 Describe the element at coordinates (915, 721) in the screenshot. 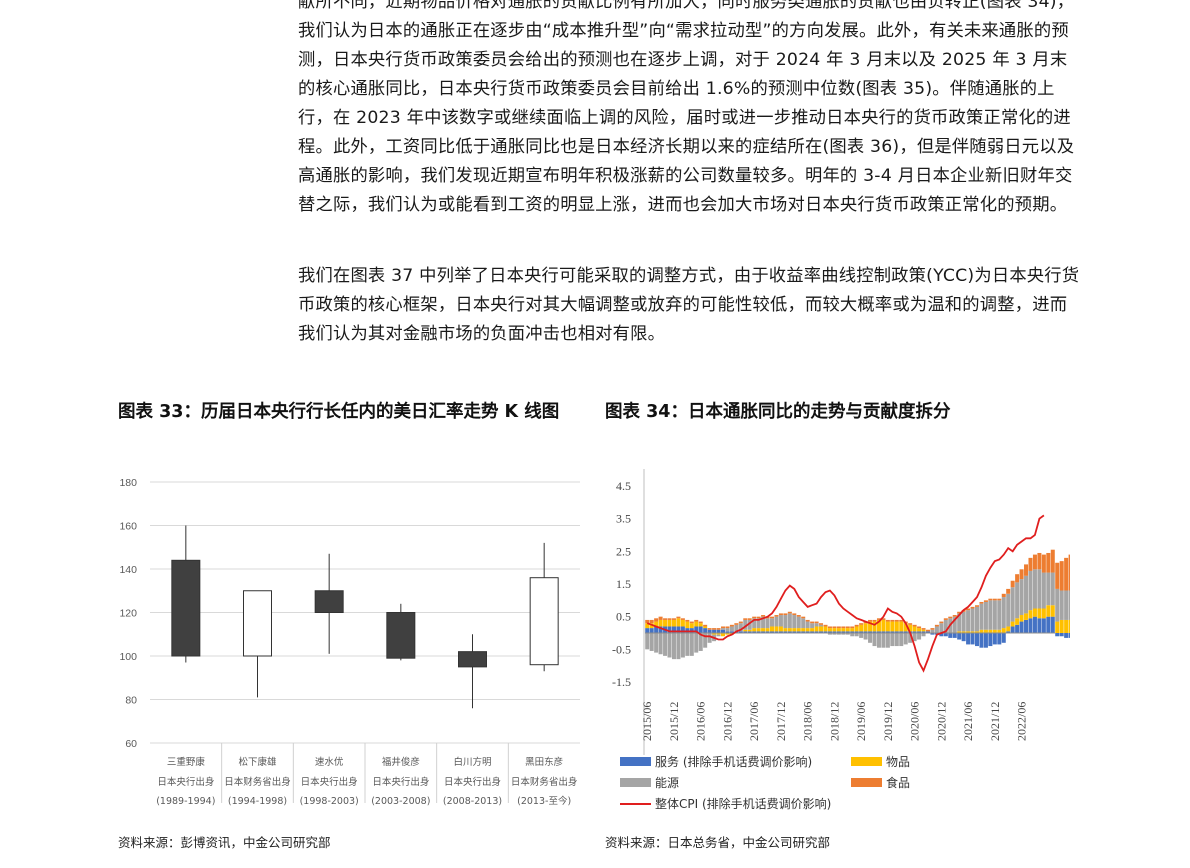

I see `x-tick-label: 2020/06` at that location.